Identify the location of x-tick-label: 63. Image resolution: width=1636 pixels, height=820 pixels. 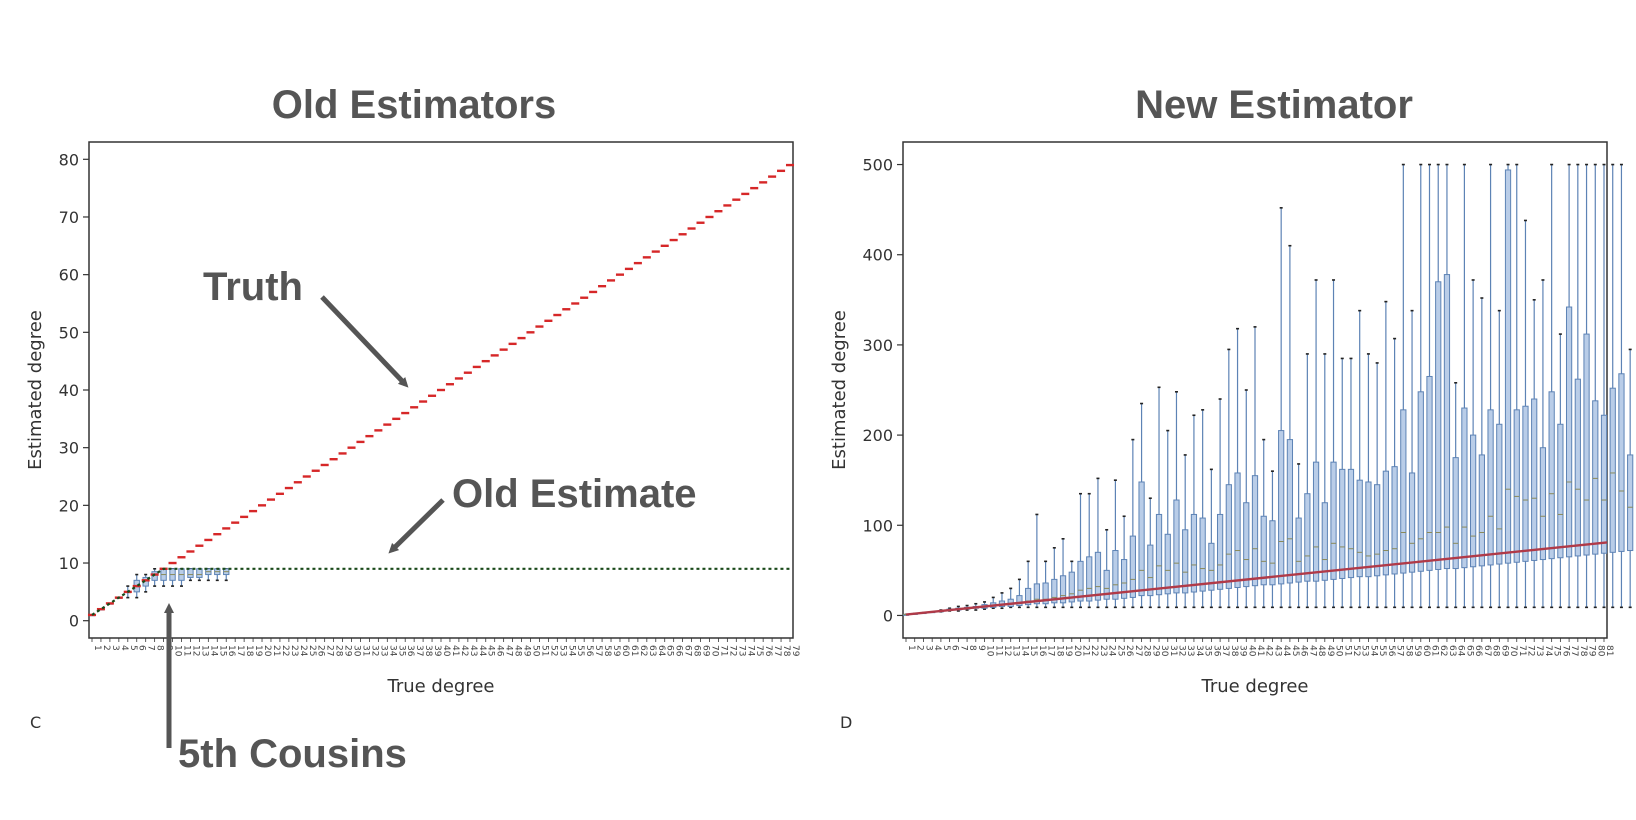
(652, 650).